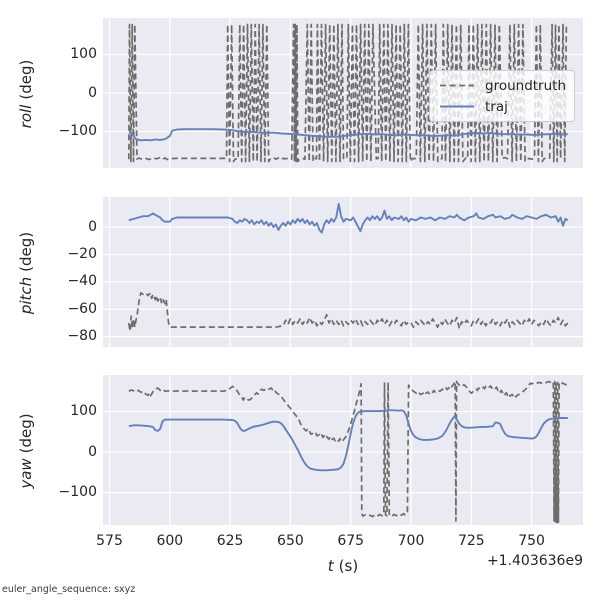 Image resolution: width=600 pixels, height=600 pixels. I want to click on pitch-axis-label: pitch (deg), so click(27, 273).